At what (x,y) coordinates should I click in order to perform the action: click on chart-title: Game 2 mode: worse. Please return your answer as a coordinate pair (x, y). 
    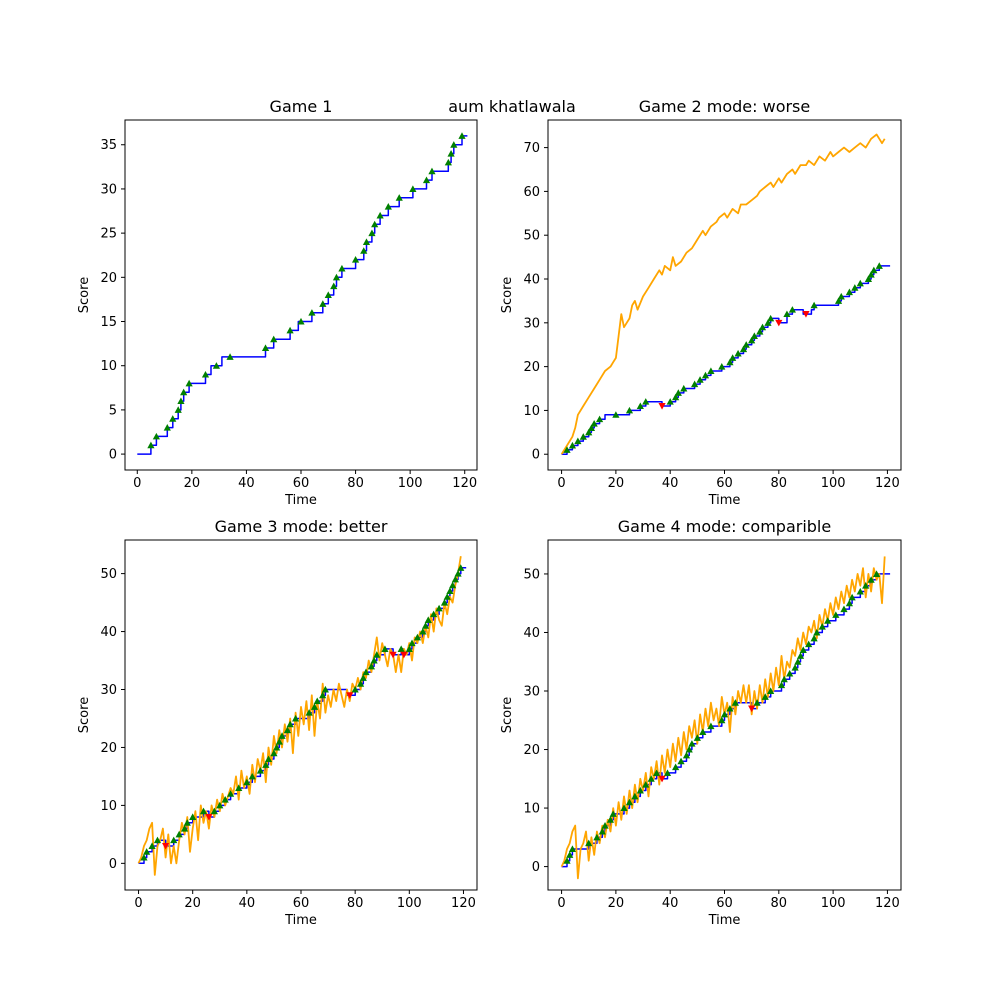
    Looking at the image, I should click on (724, 106).